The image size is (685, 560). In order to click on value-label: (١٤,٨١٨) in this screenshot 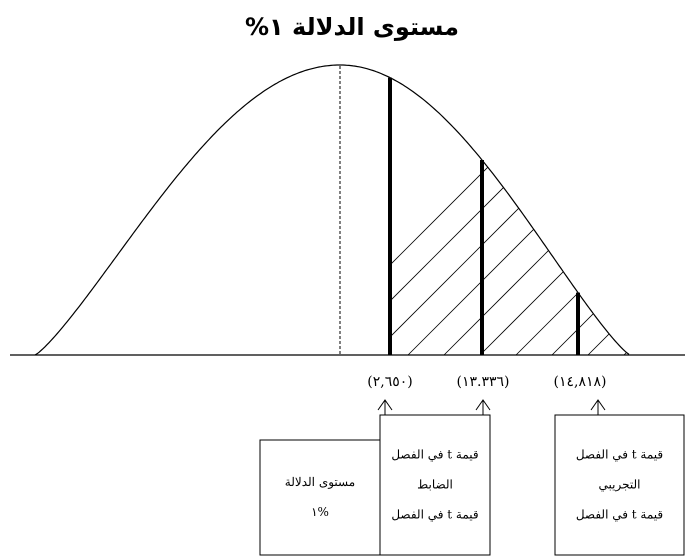, I will do `click(580, 382)`.